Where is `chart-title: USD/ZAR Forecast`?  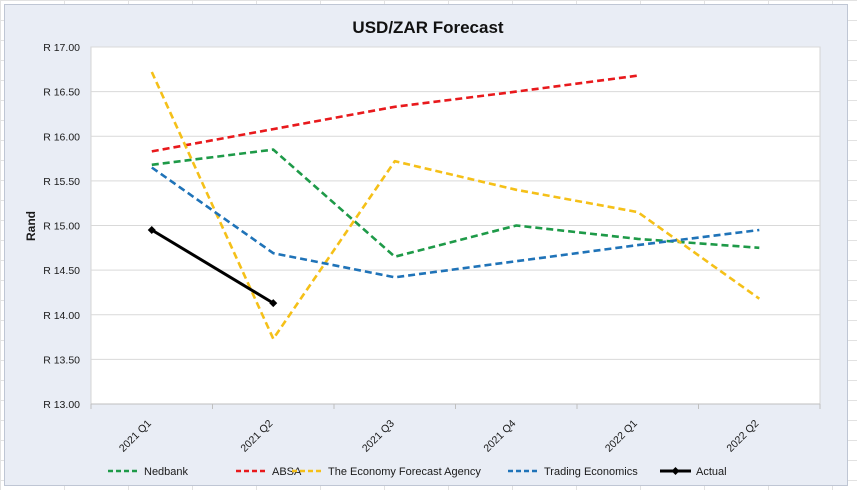 chart-title: USD/ZAR Forecast is located at coordinates (427, 27).